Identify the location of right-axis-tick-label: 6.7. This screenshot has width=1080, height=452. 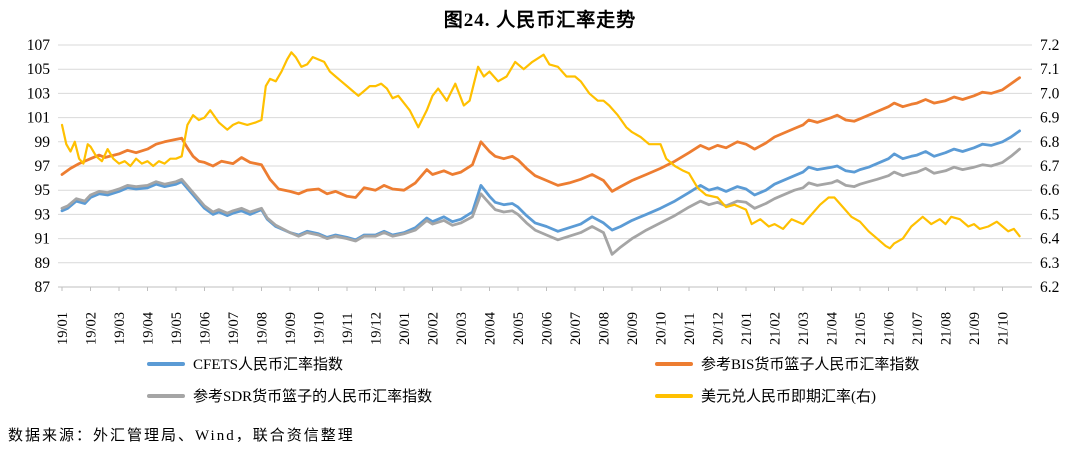
(1050, 166).